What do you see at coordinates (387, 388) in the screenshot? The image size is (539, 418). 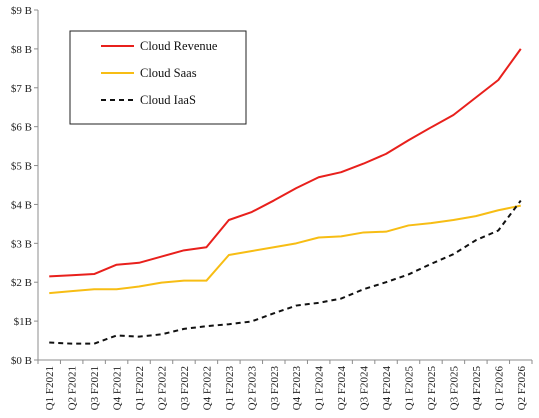 I see `x-tick-label: Q4 F2024` at bounding box center [387, 388].